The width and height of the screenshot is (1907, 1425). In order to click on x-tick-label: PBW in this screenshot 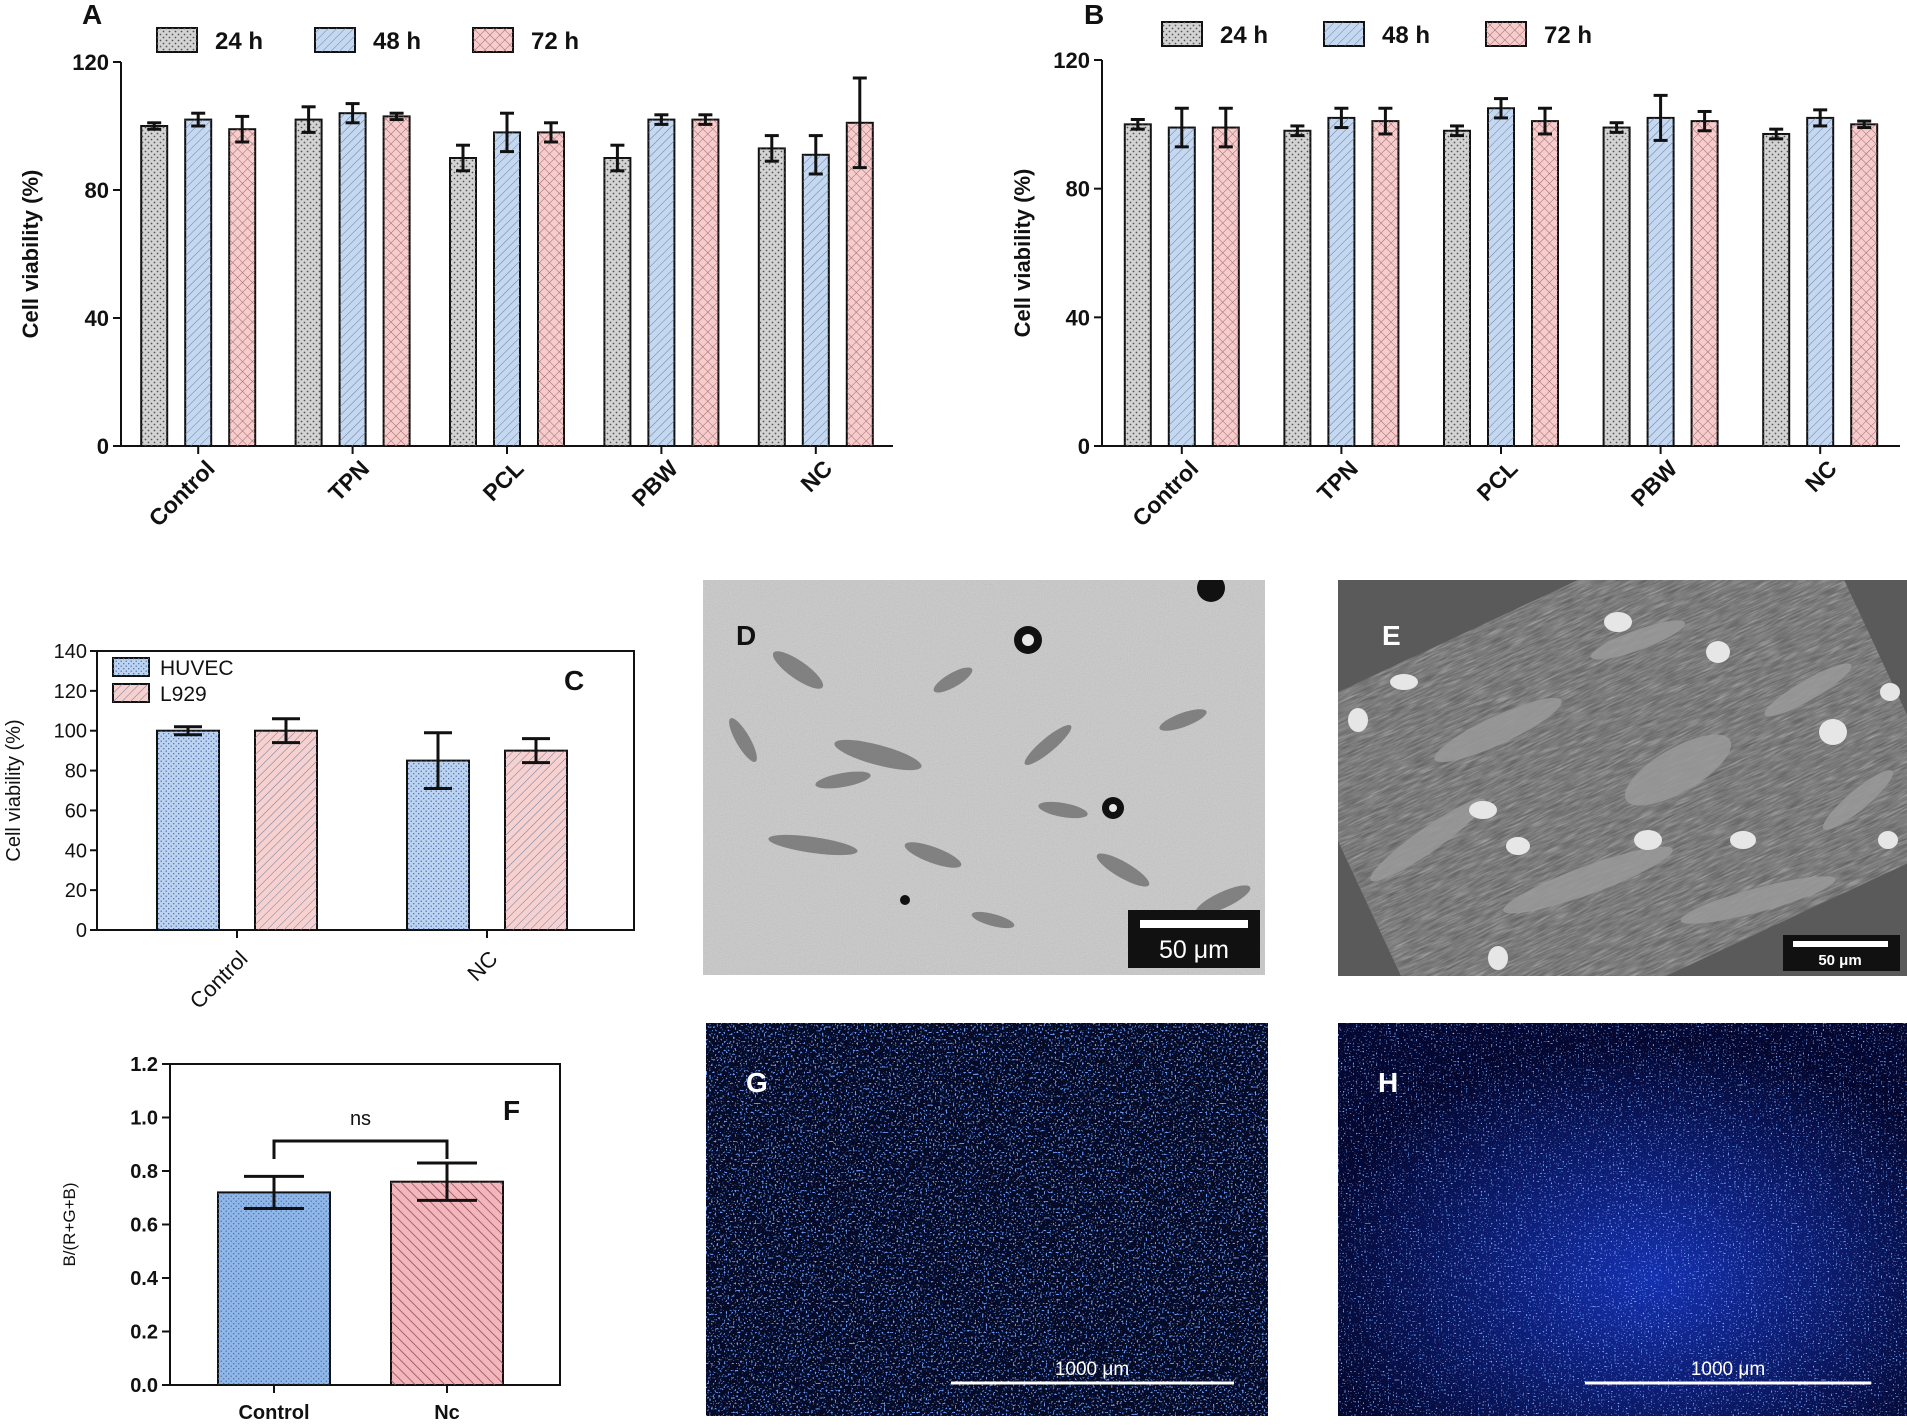, I will do `click(1654, 483)`.